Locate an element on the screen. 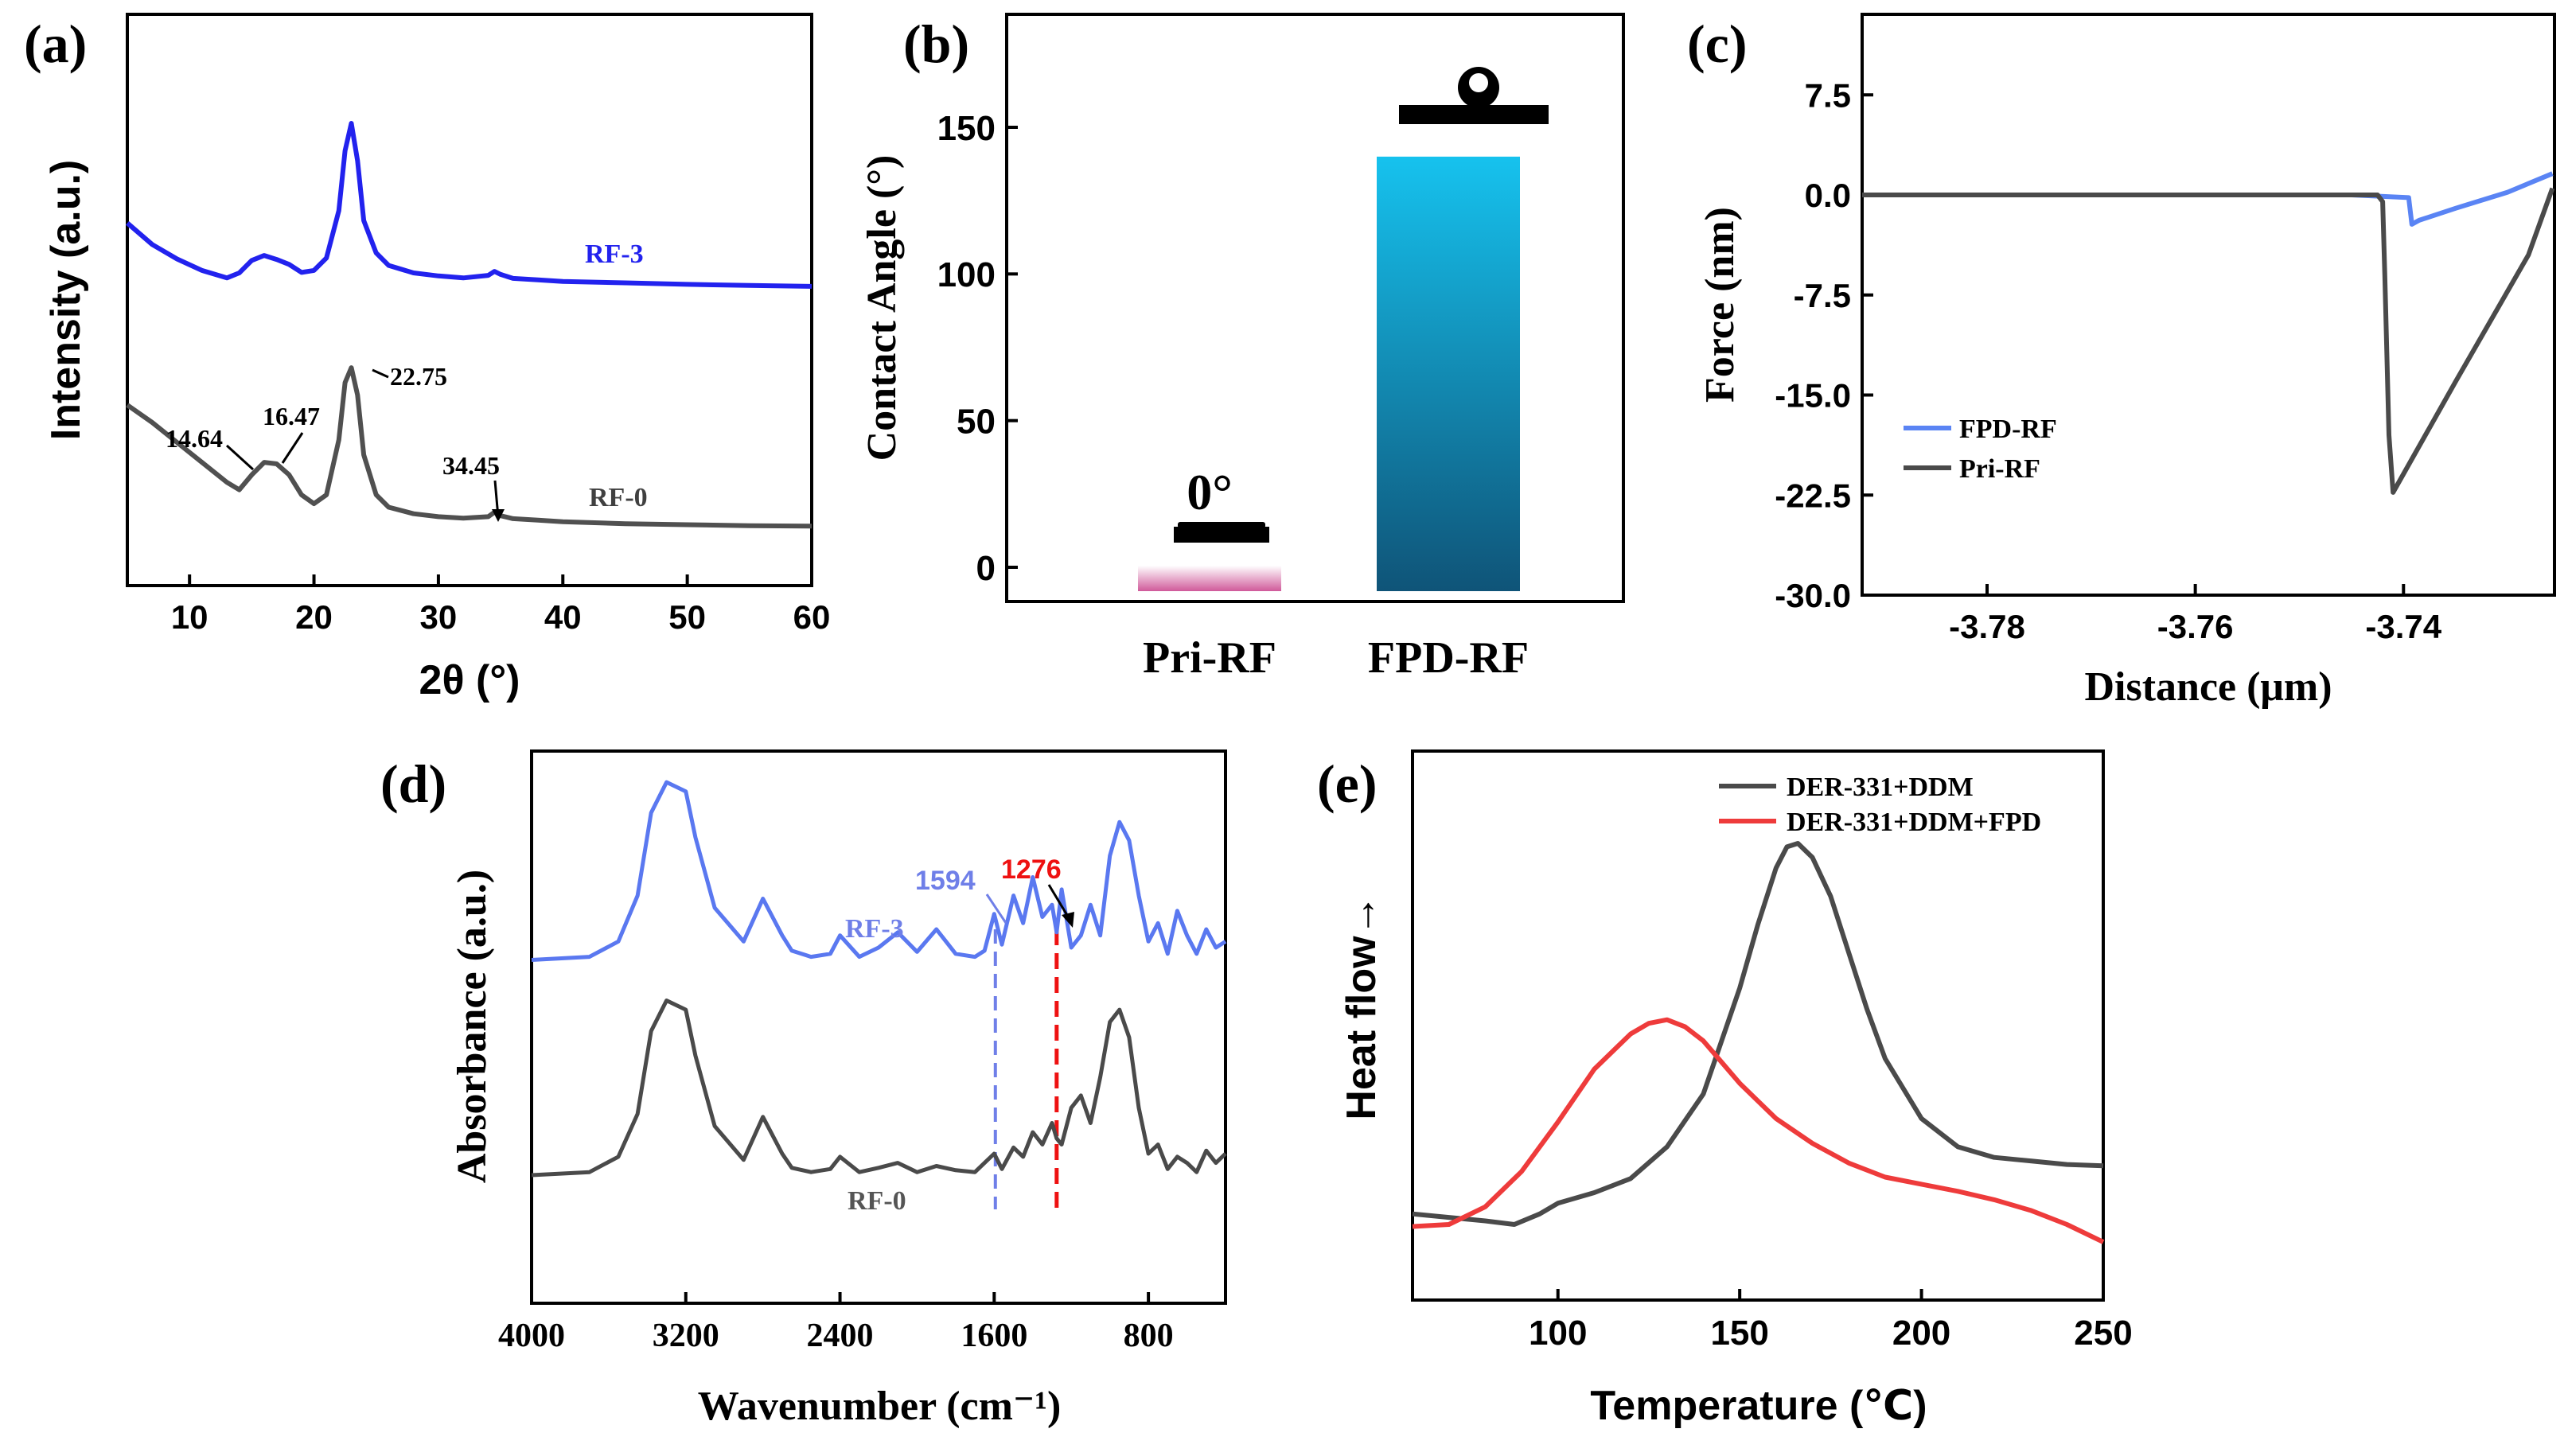  panel-a-frame is located at coordinates (469, 300).